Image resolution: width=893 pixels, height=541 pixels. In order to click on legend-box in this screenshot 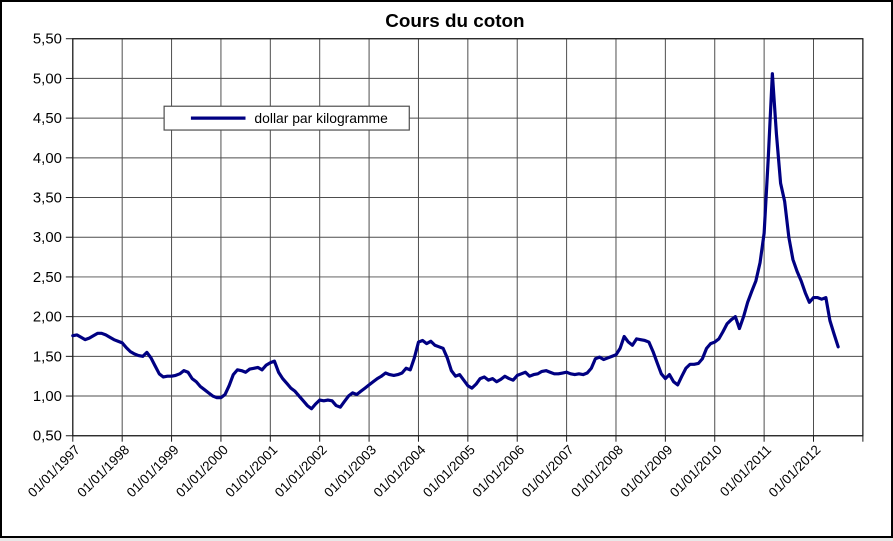, I will do `click(286, 118)`.